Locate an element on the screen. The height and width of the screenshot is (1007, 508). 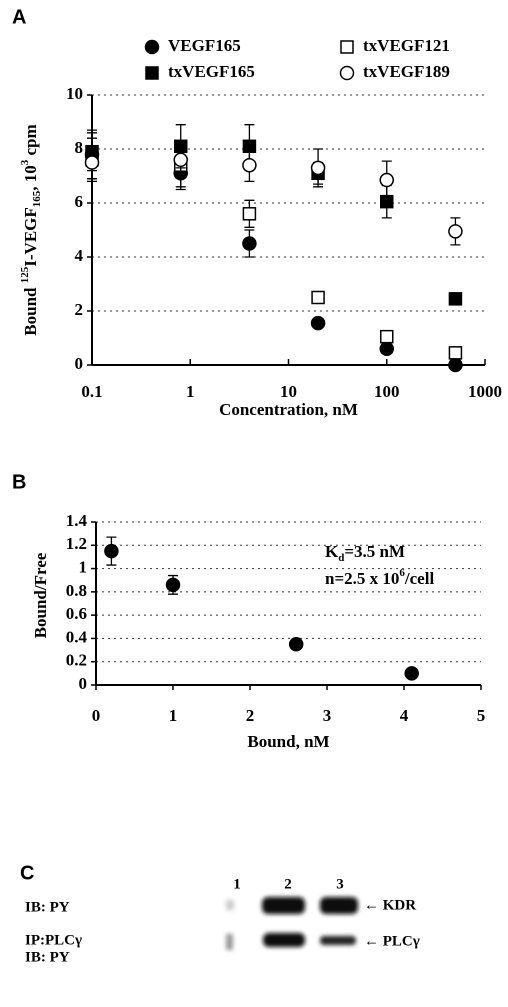
x-tick-label: 0 is located at coordinates (96, 715).